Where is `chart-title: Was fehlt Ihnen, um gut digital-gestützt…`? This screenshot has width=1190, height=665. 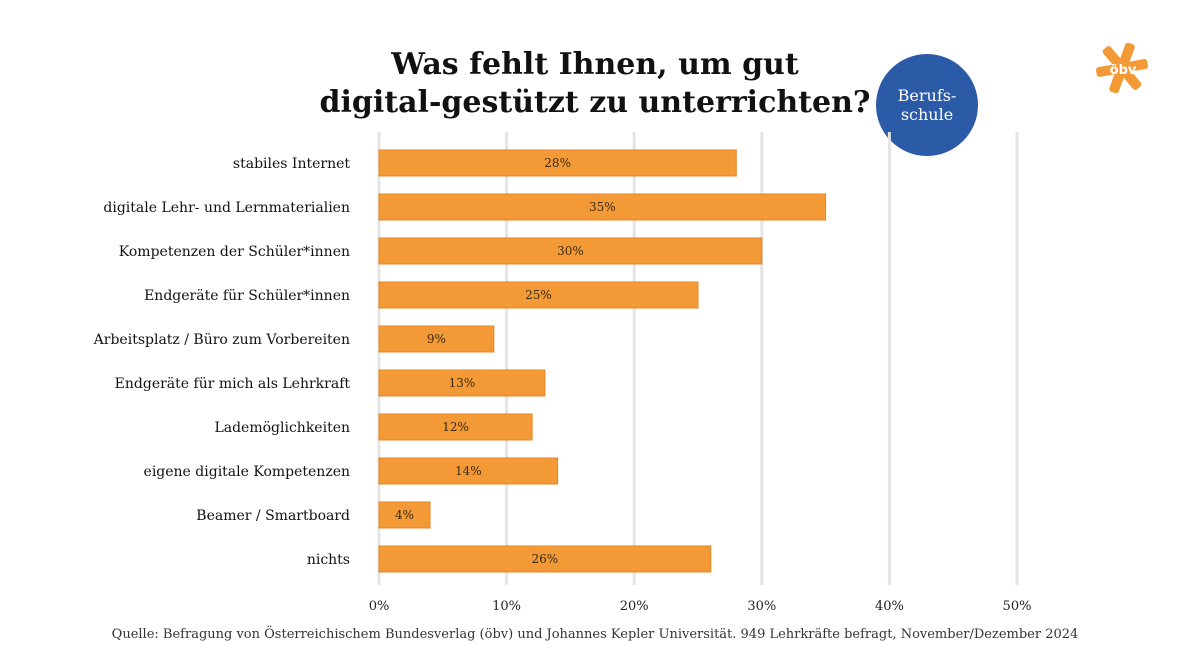
chart-title: Was fehlt Ihnen, um gut digital-gestützt… is located at coordinates (595, 84).